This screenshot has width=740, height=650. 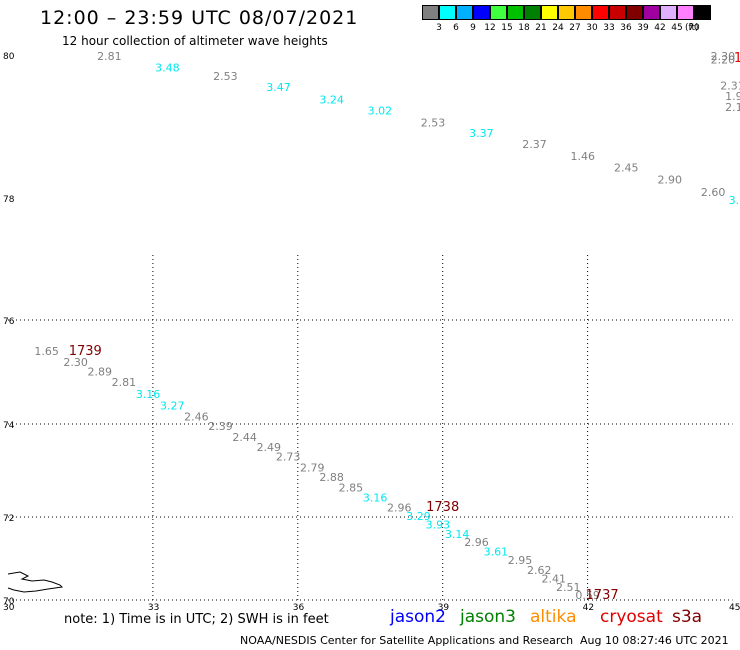 I want to click on satellite-legend-altika: altika, so click(x=553, y=617).